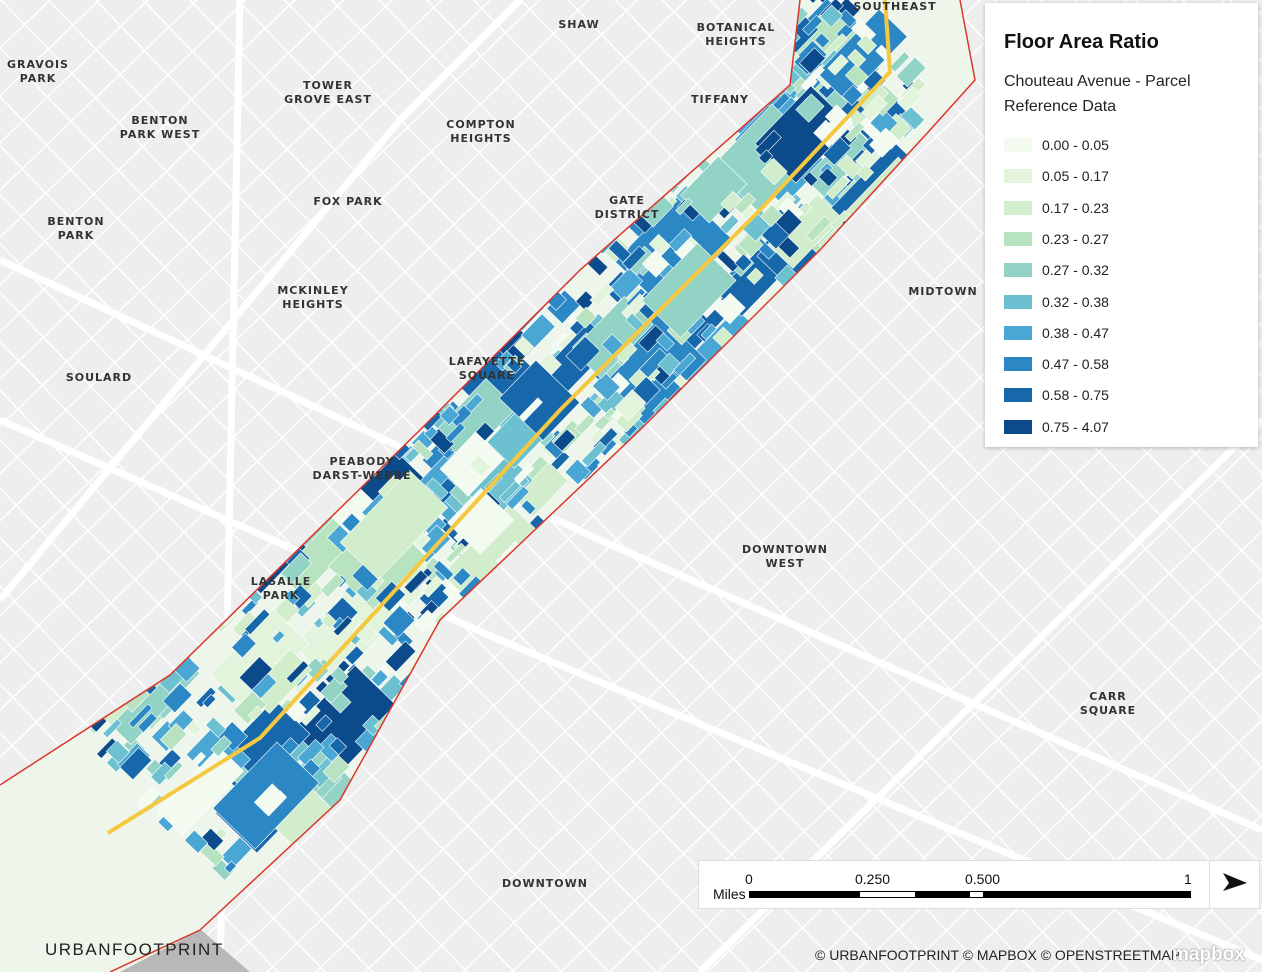  I want to click on legend-label: 0.58 - 0.75, so click(1075, 395).